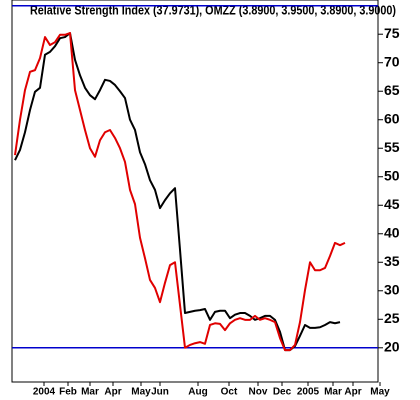  Describe the element at coordinates (308, 392) in the screenshot. I see `x-tick-label: 2005` at that location.